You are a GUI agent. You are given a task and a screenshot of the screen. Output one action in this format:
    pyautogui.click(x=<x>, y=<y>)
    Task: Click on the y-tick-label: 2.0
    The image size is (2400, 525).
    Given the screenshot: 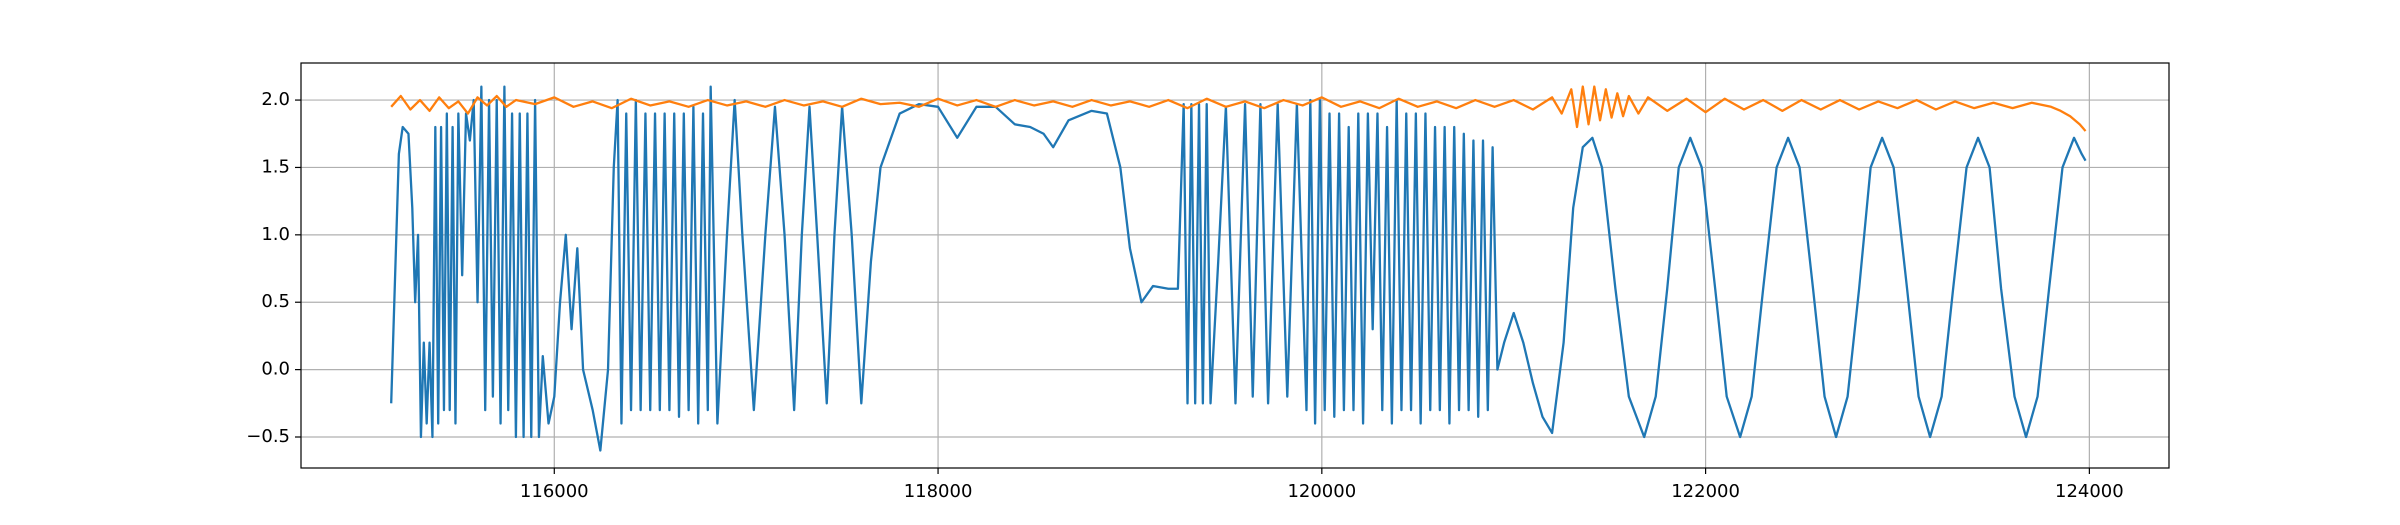 What is the action you would take?
    pyautogui.click(x=275, y=99)
    